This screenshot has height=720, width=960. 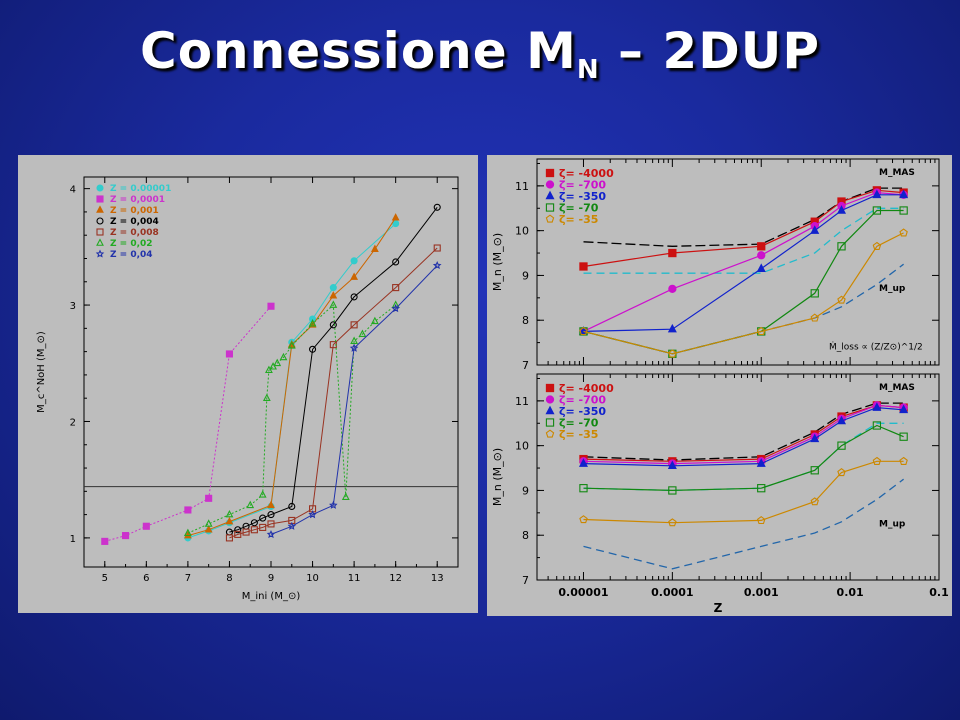 I want to click on slide-title: Connessione MN – 2DUP, so click(x=480, y=53).